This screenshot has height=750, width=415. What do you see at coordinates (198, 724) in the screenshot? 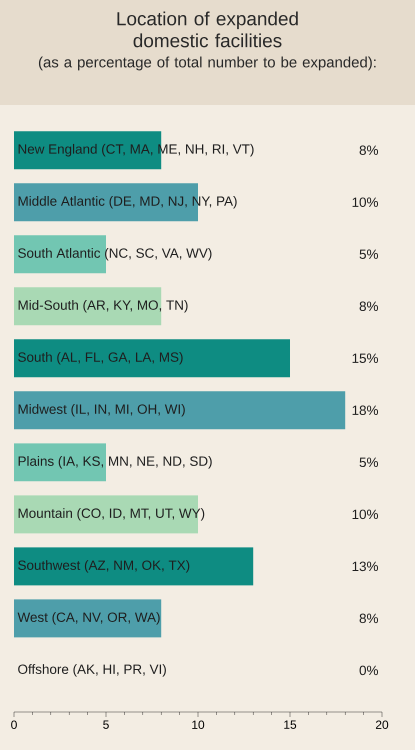
I see `x-tick-label: 10` at bounding box center [198, 724].